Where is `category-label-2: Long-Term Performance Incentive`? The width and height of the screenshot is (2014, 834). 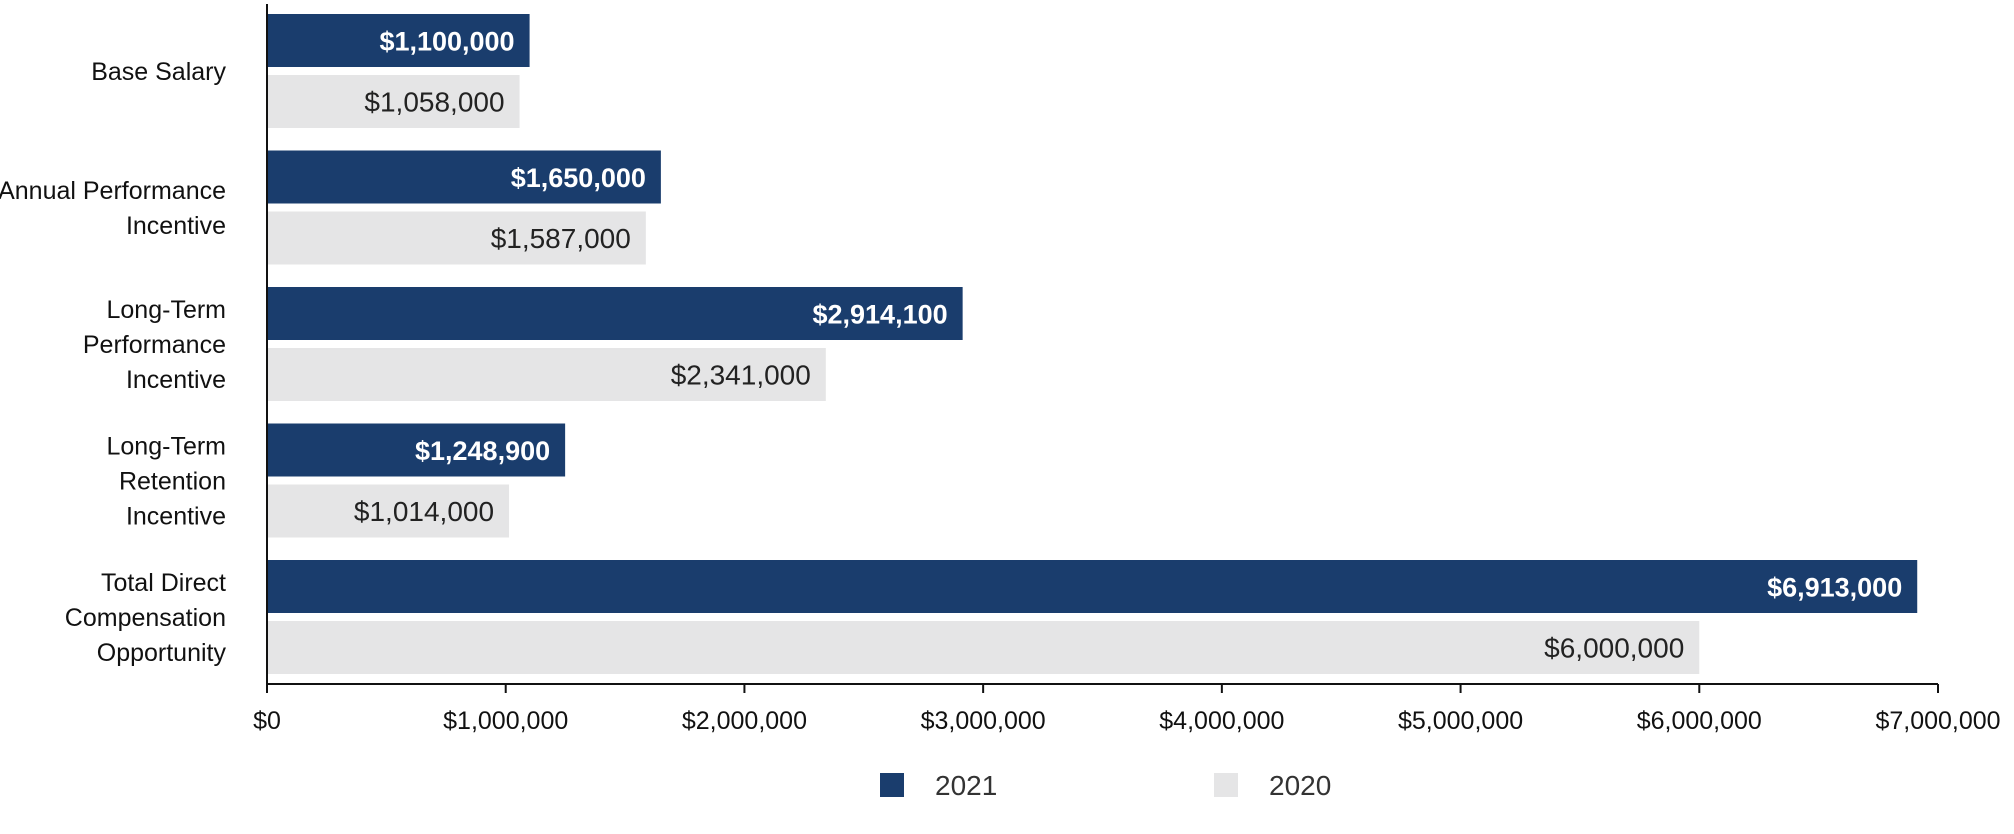 category-label-2: Long-Term Performance Incentive is located at coordinates (154, 345).